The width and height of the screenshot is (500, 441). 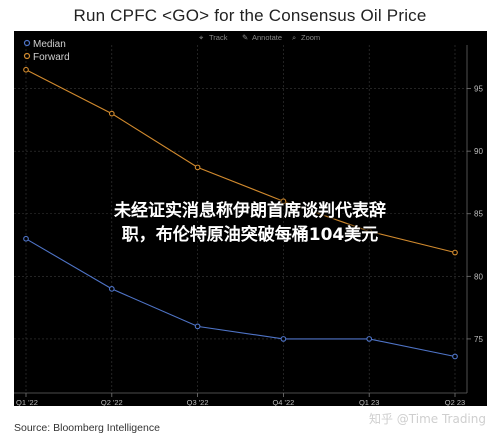 What do you see at coordinates (455, 402) in the screenshot?
I see `x-tick-label: Q2 23` at bounding box center [455, 402].